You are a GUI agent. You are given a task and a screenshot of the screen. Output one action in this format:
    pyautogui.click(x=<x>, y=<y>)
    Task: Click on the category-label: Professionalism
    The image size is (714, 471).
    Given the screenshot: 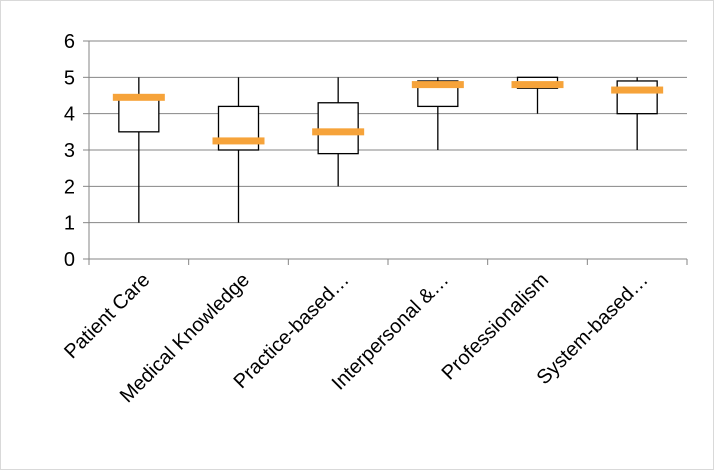 What is the action you would take?
    pyautogui.click(x=495, y=326)
    